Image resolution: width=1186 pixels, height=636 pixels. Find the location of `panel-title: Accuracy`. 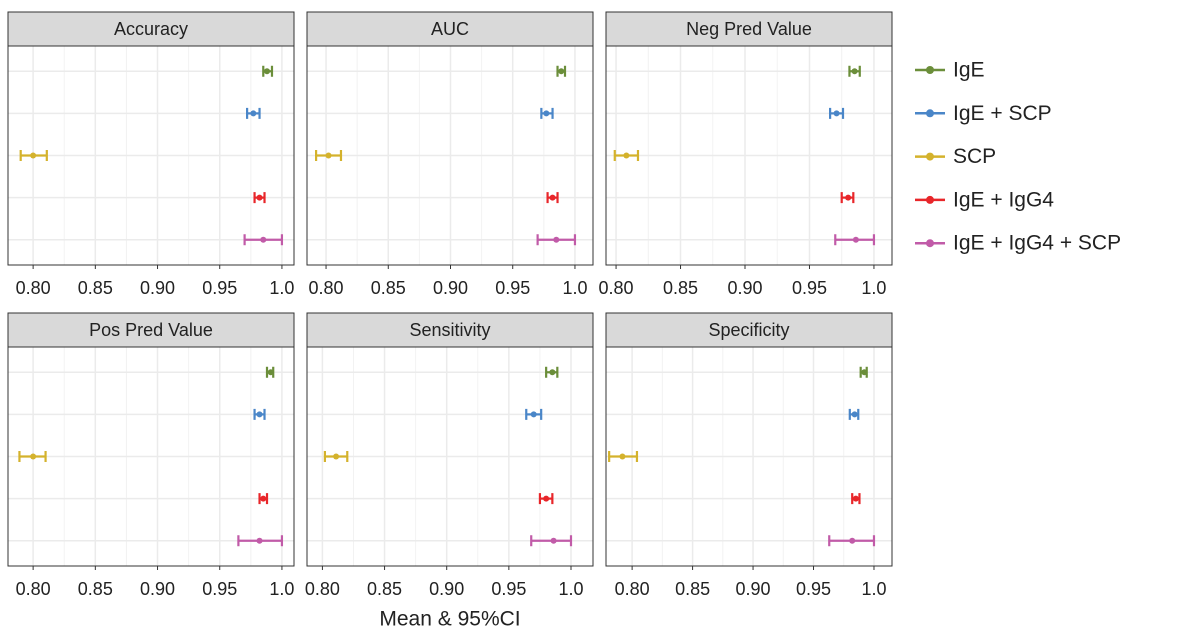

panel-title: Accuracy is located at coordinates (151, 29).